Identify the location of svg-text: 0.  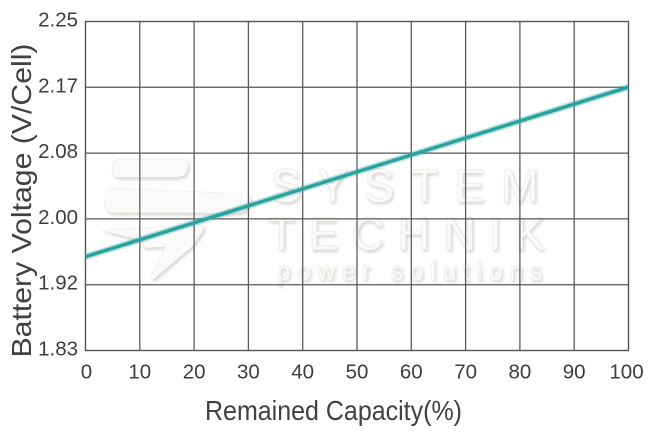
(86, 372).